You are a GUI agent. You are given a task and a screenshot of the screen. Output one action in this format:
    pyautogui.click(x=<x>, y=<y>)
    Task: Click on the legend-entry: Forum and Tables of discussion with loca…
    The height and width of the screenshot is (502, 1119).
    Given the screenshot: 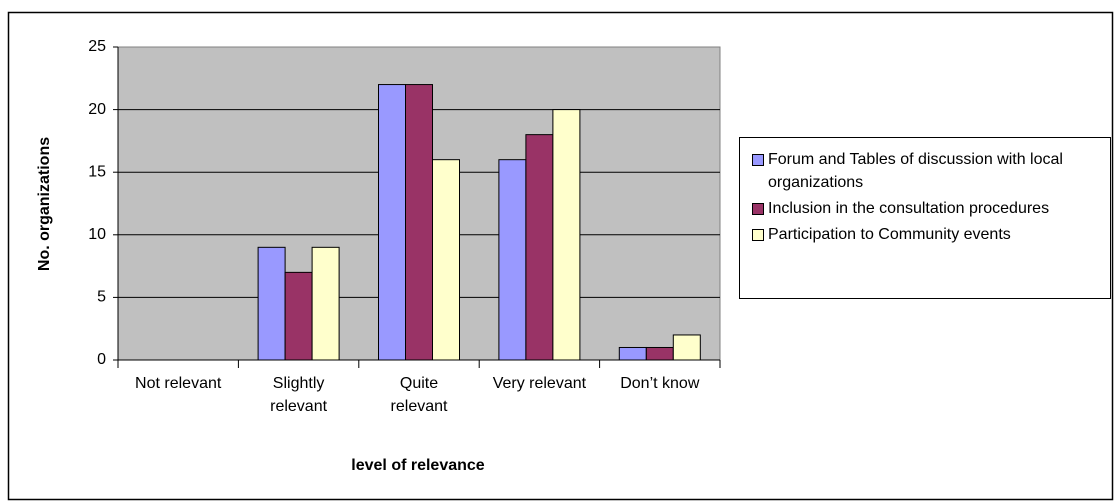 What is the action you would take?
    pyautogui.click(x=928, y=171)
    